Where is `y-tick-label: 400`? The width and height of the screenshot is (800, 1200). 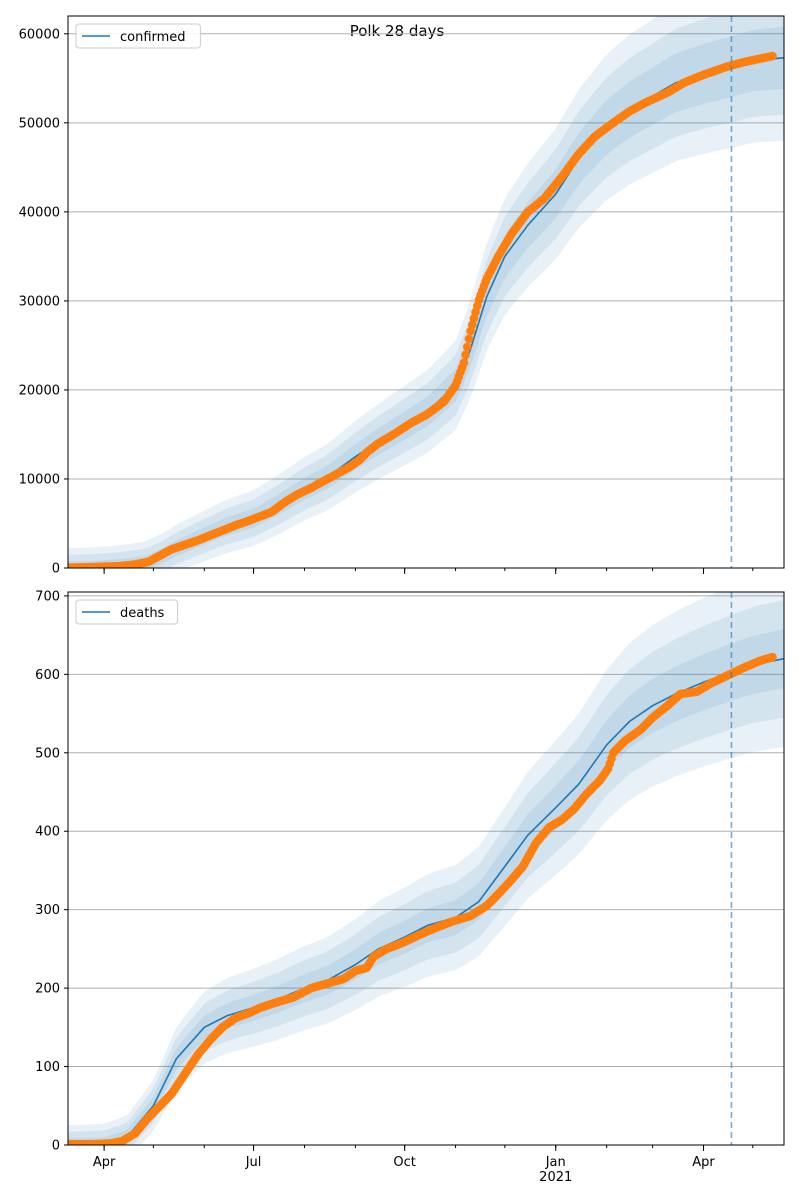
y-tick-label: 400 is located at coordinates (47, 832).